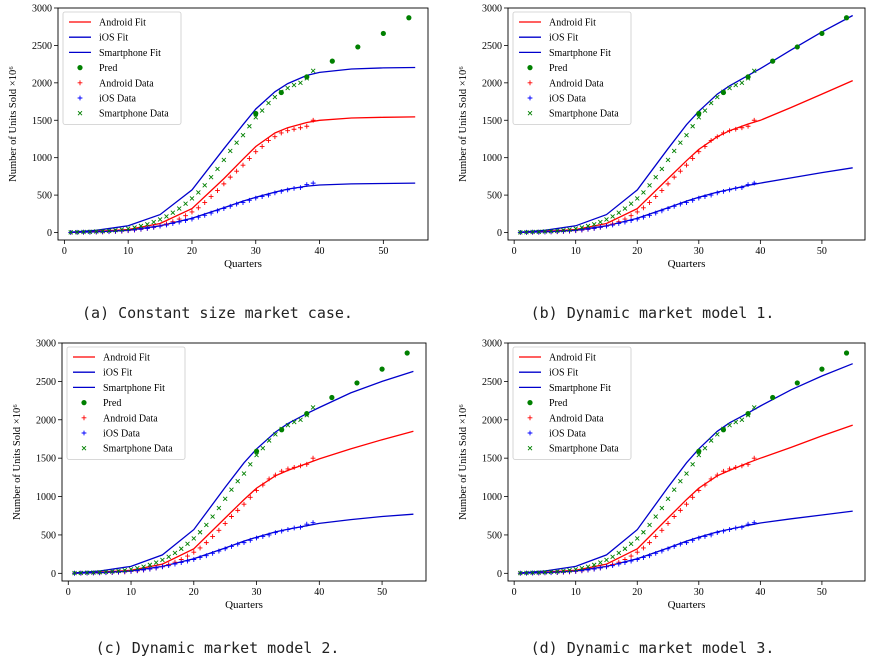 The image size is (870, 666). Describe the element at coordinates (194, 592) in the screenshot. I see `x-tick-label: 20` at that location.